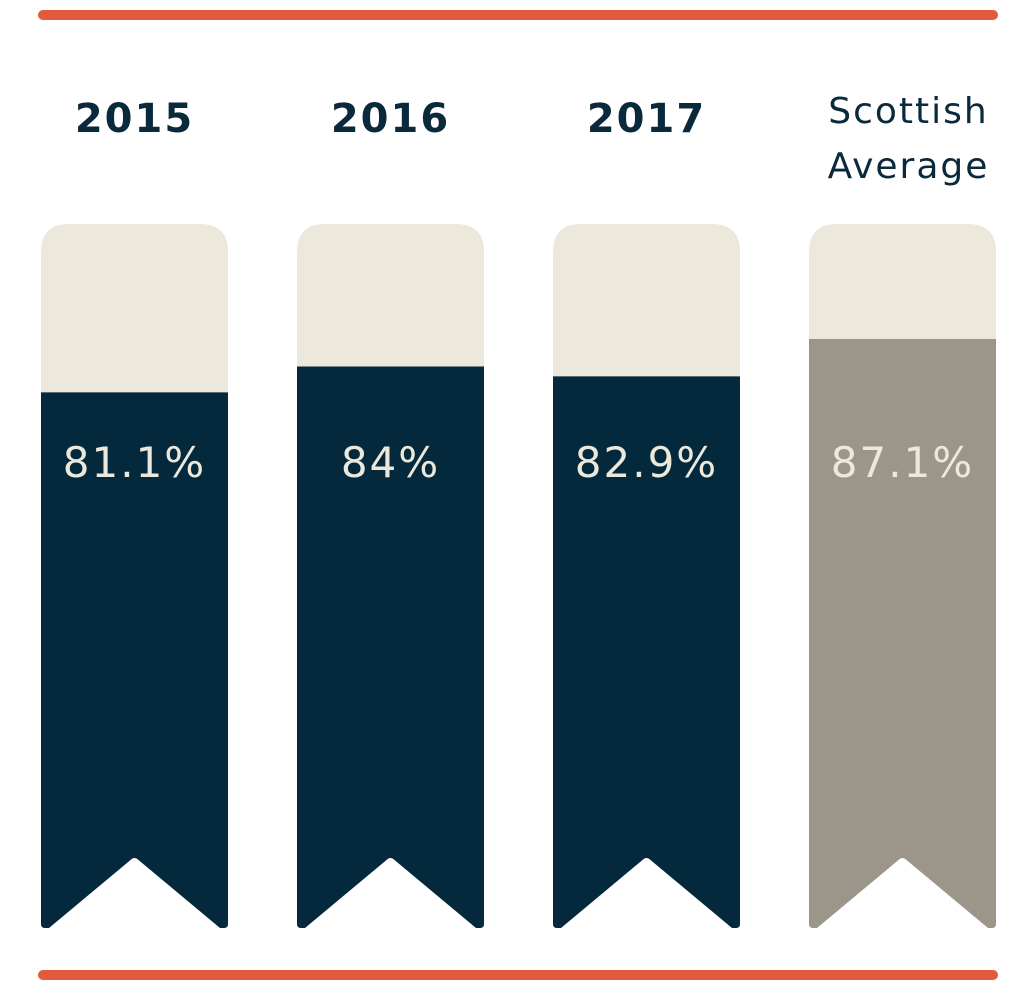 The height and width of the screenshot is (1001, 1024). What do you see at coordinates (902, 633) in the screenshot?
I see `bar-fill-scottish-average` at bounding box center [902, 633].